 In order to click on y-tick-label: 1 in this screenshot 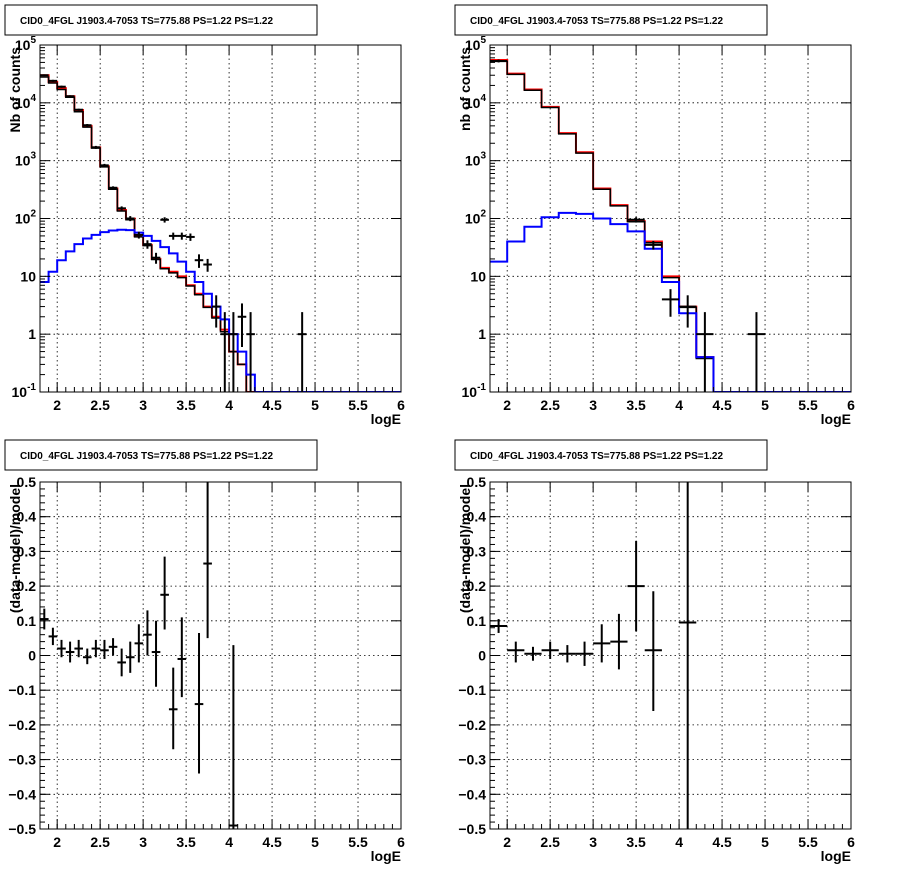, I will do `click(32, 334)`.